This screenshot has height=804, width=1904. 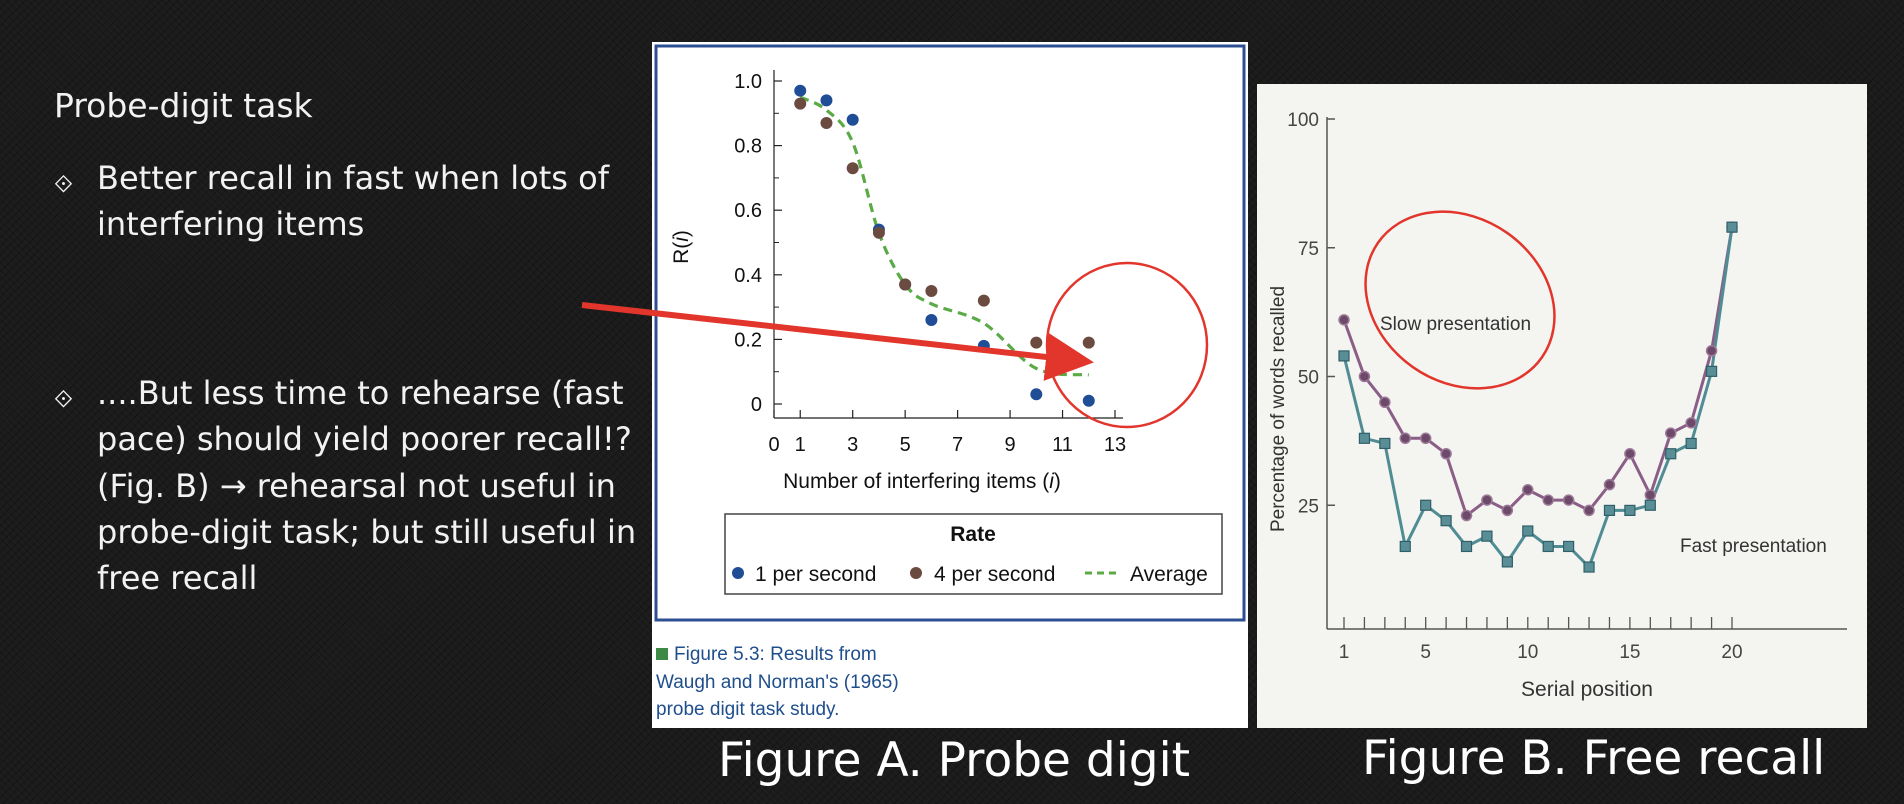 What do you see at coordinates (1169, 574) in the screenshot?
I see `legend-label-average: Average` at bounding box center [1169, 574].